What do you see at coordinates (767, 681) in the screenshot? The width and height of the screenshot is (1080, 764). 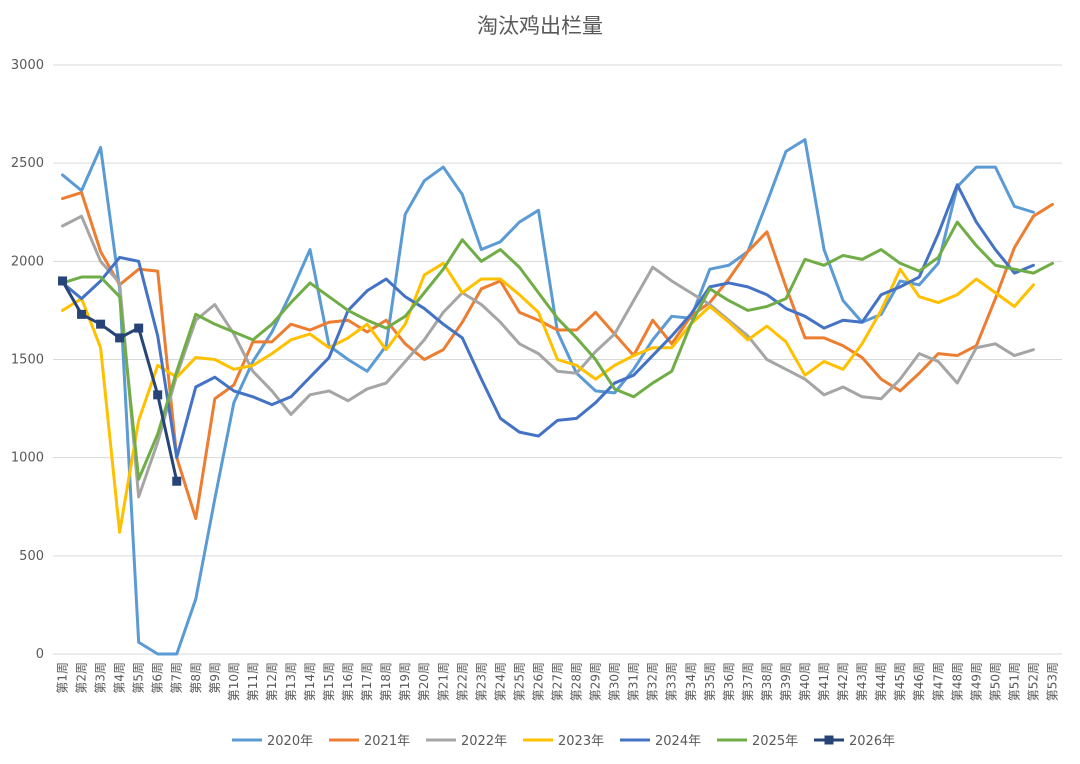 I see `x-tick-label: 第38周` at bounding box center [767, 681].